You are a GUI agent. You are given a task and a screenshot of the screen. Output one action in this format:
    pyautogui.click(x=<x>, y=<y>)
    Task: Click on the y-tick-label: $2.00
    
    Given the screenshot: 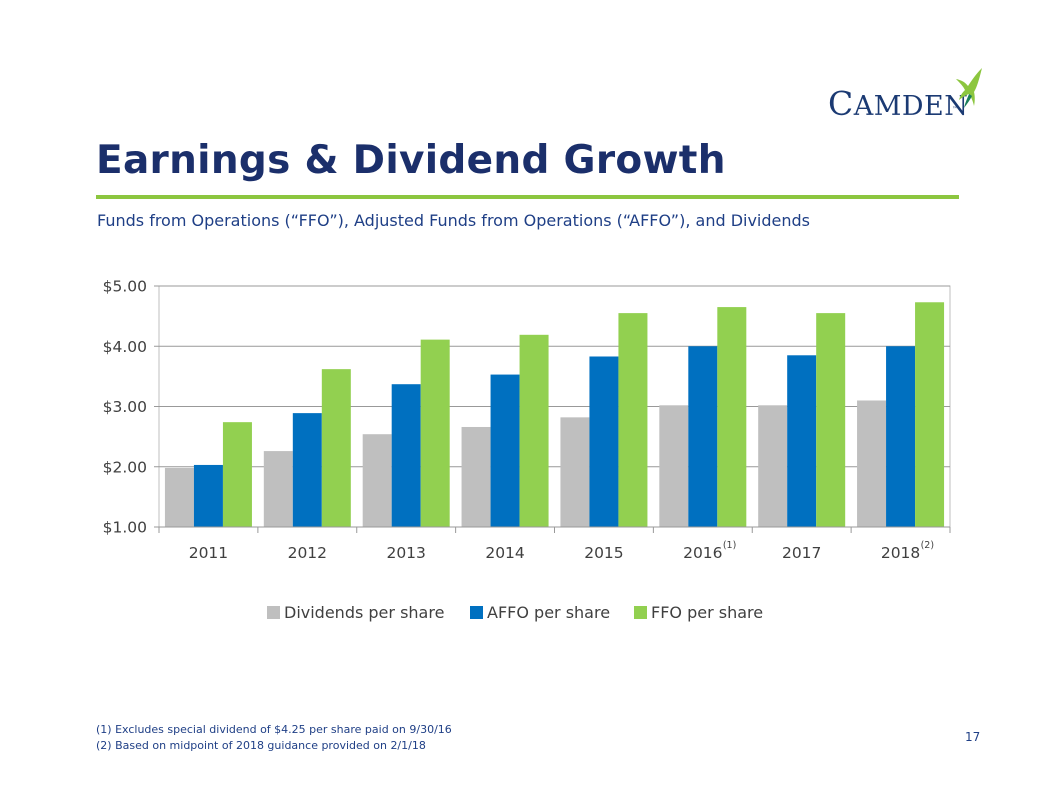 What is the action you would take?
    pyautogui.click(x=125, y=467)
    